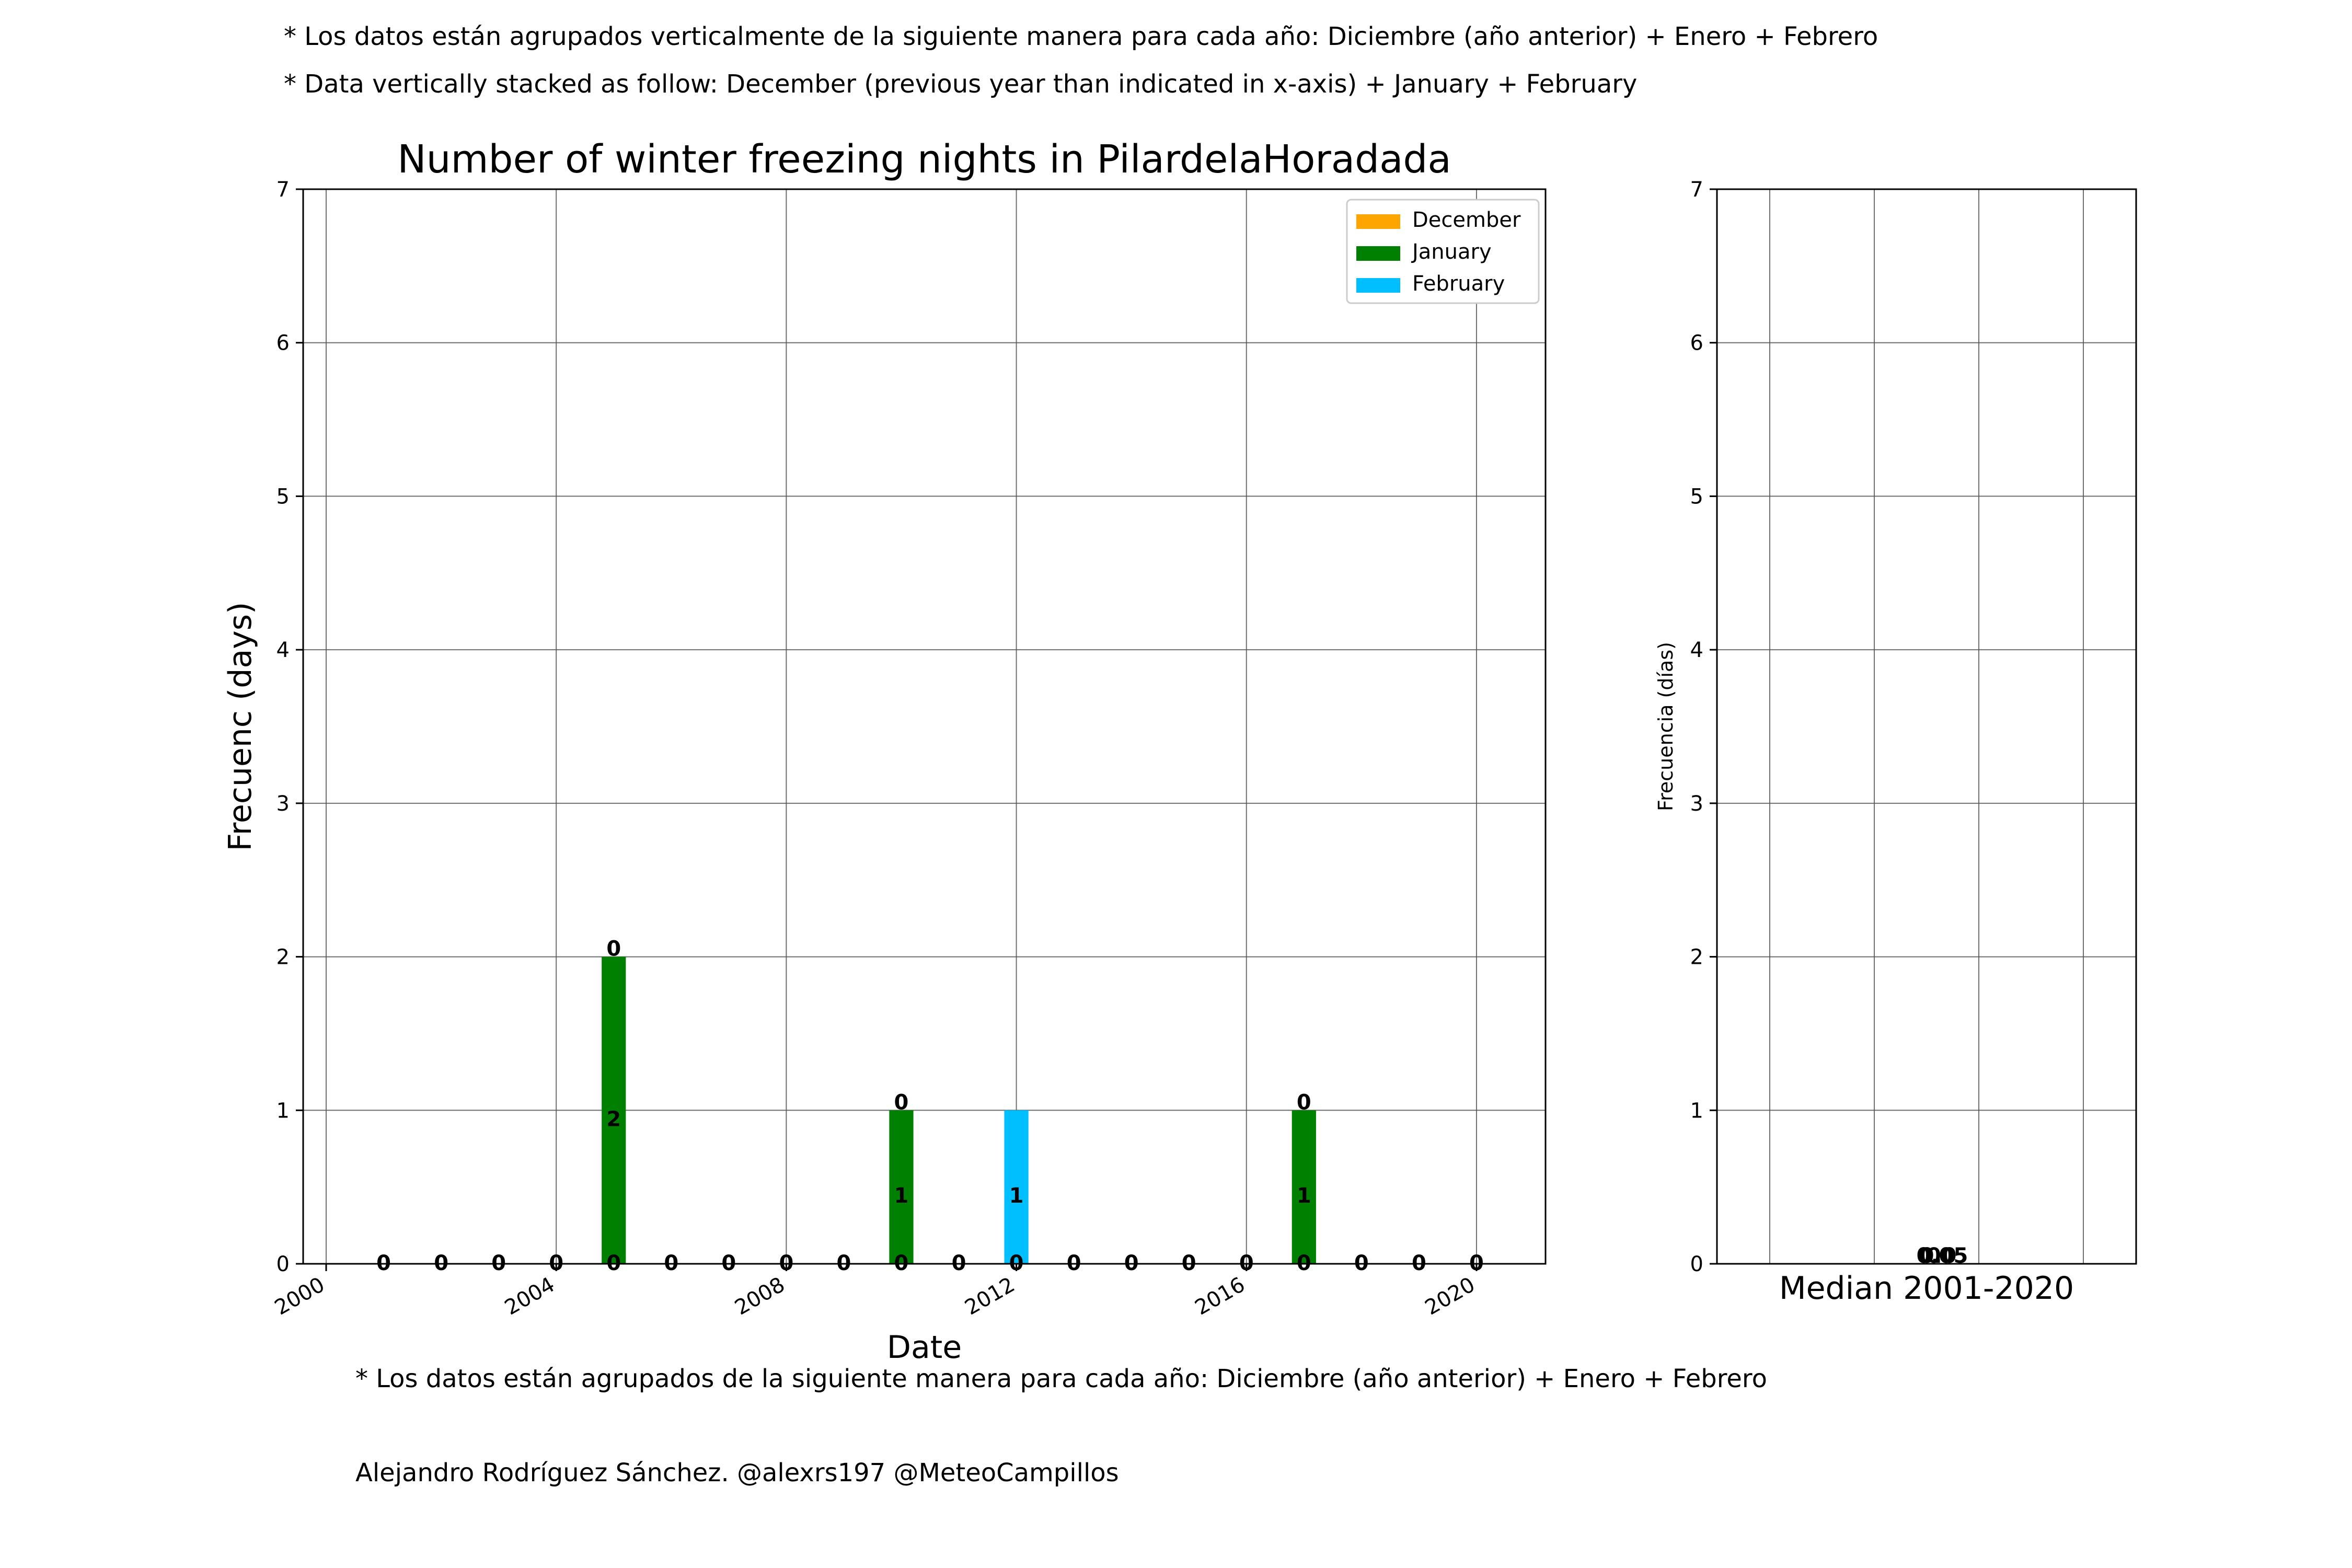 The height and width of the screenshot is (1568, 2352). I want to click on median-value-label: 0, so click(1934, 1256).